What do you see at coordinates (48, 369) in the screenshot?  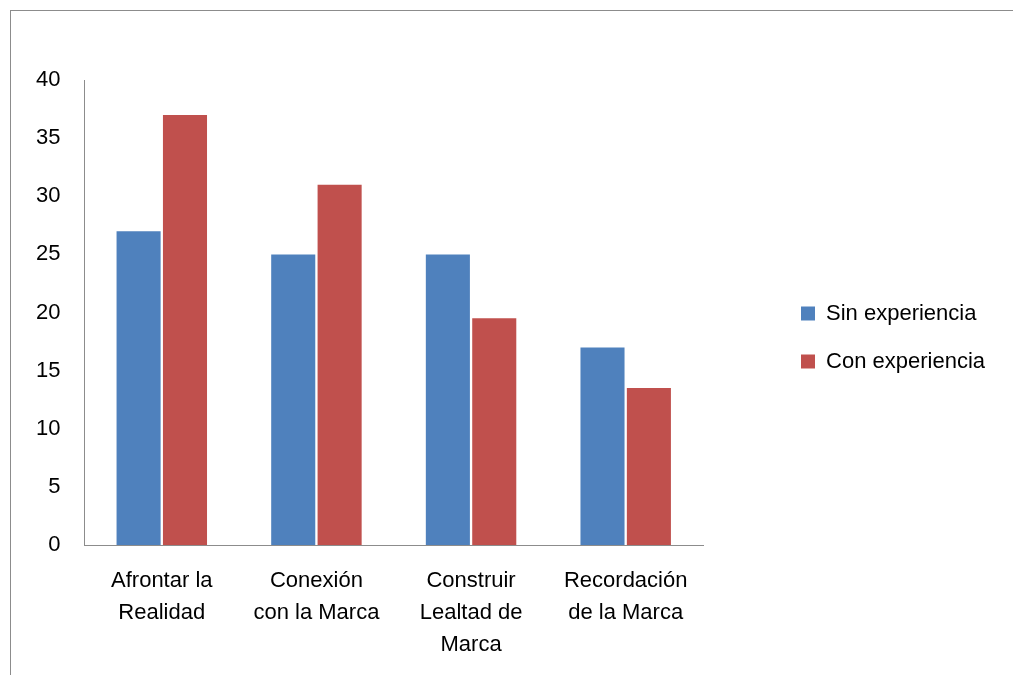 I see `y-tick-label: 15` at bounding box center [48, 369].